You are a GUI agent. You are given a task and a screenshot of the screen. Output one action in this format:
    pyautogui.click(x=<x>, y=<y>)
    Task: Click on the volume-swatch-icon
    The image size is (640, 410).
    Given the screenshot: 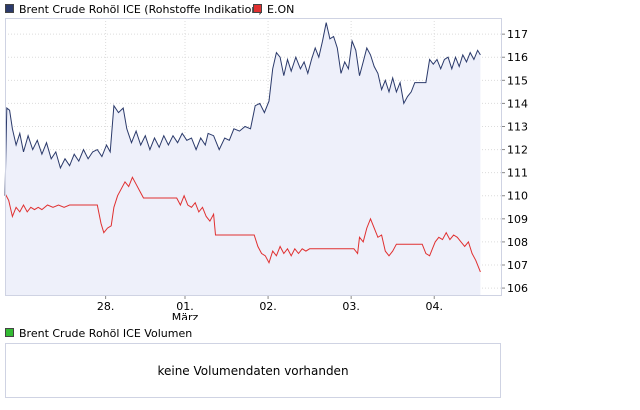 What is the action you would take?
    pyautogui.click(x=9, y=332)
    